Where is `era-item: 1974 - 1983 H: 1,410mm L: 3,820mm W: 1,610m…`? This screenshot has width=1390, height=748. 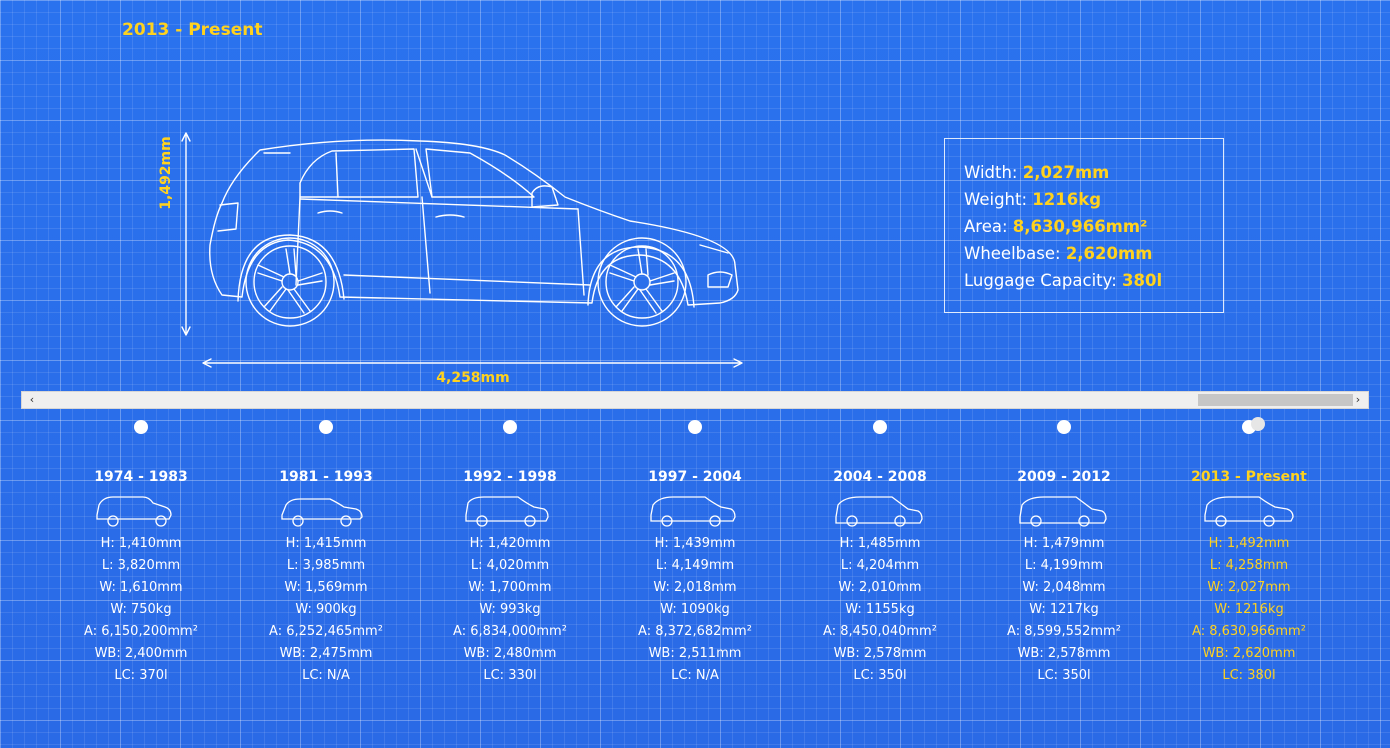
era-item: 1974 - 1983 H: 1,410mm L: 3,820mm W: 1,610m… is located at coordinates (141, 553).